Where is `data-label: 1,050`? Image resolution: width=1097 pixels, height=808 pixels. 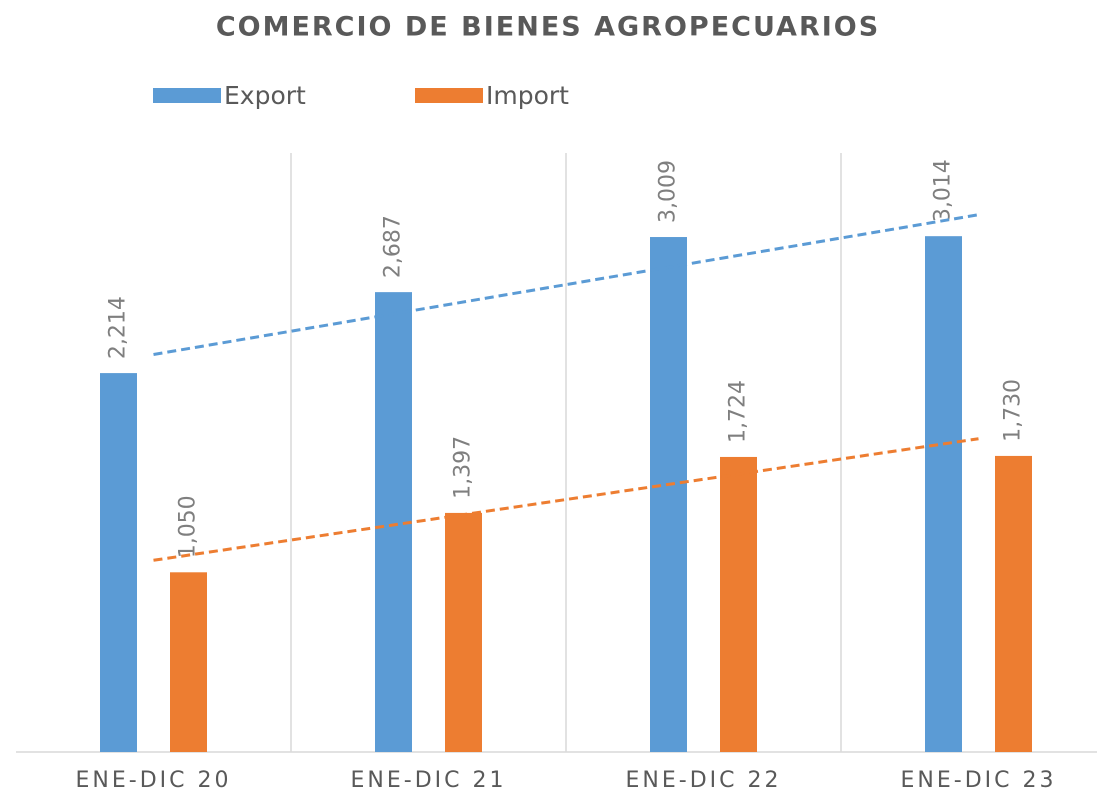
data-label: 1,050 is located at coordinates (188, 526).